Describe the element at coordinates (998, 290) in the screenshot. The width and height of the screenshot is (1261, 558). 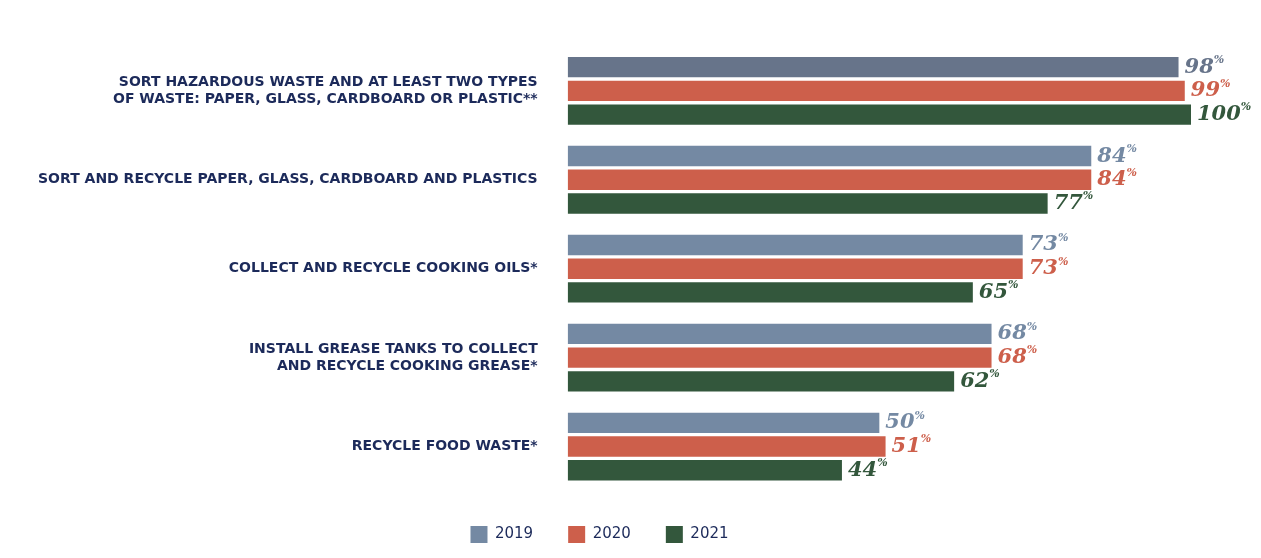
I see `data-label: 65%` at that location.